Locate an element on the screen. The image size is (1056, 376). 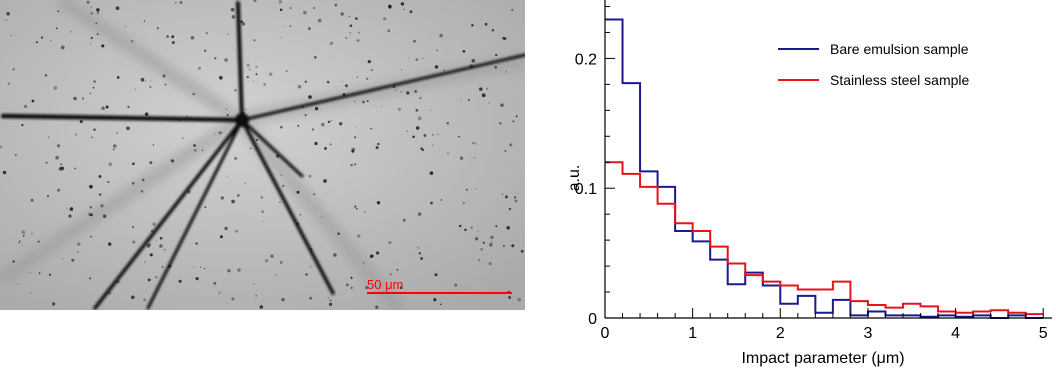
legend-label-stainless-steel: Stainless steel sample is located at coordinates (900, 80).